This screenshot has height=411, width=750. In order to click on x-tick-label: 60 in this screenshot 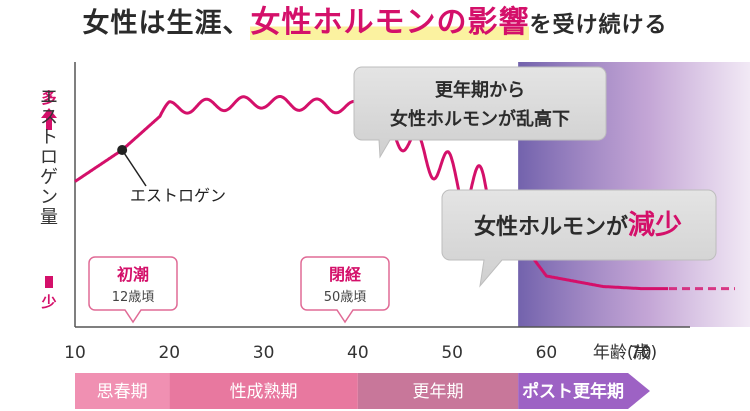, I will do `click(547, 353)`.